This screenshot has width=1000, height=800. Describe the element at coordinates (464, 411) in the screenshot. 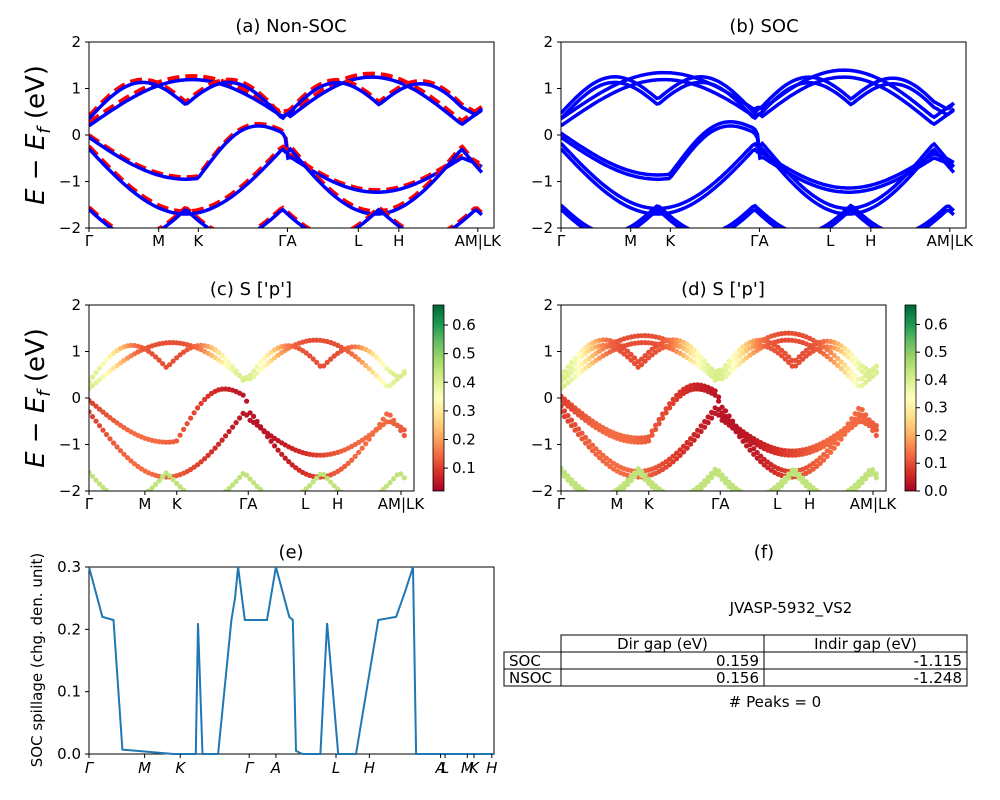

I see `colorbar-tick-label: 0.3` at that location.